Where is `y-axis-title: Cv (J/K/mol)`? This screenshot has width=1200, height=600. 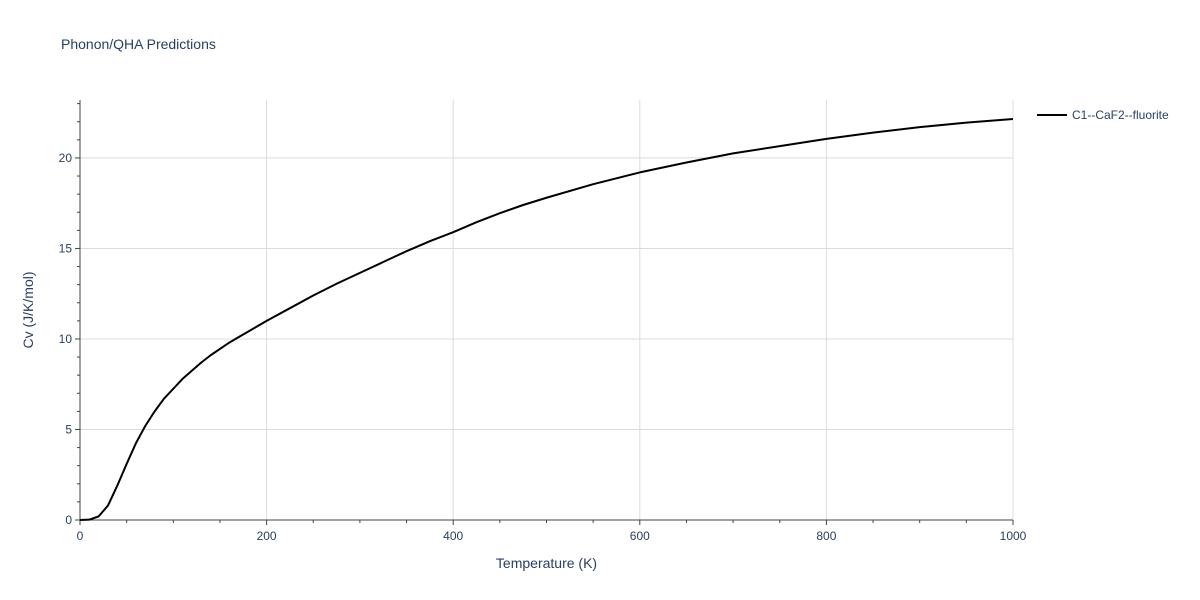 y-axis-title: Cv (J/K/mol) is located at coordinates (28, 310).